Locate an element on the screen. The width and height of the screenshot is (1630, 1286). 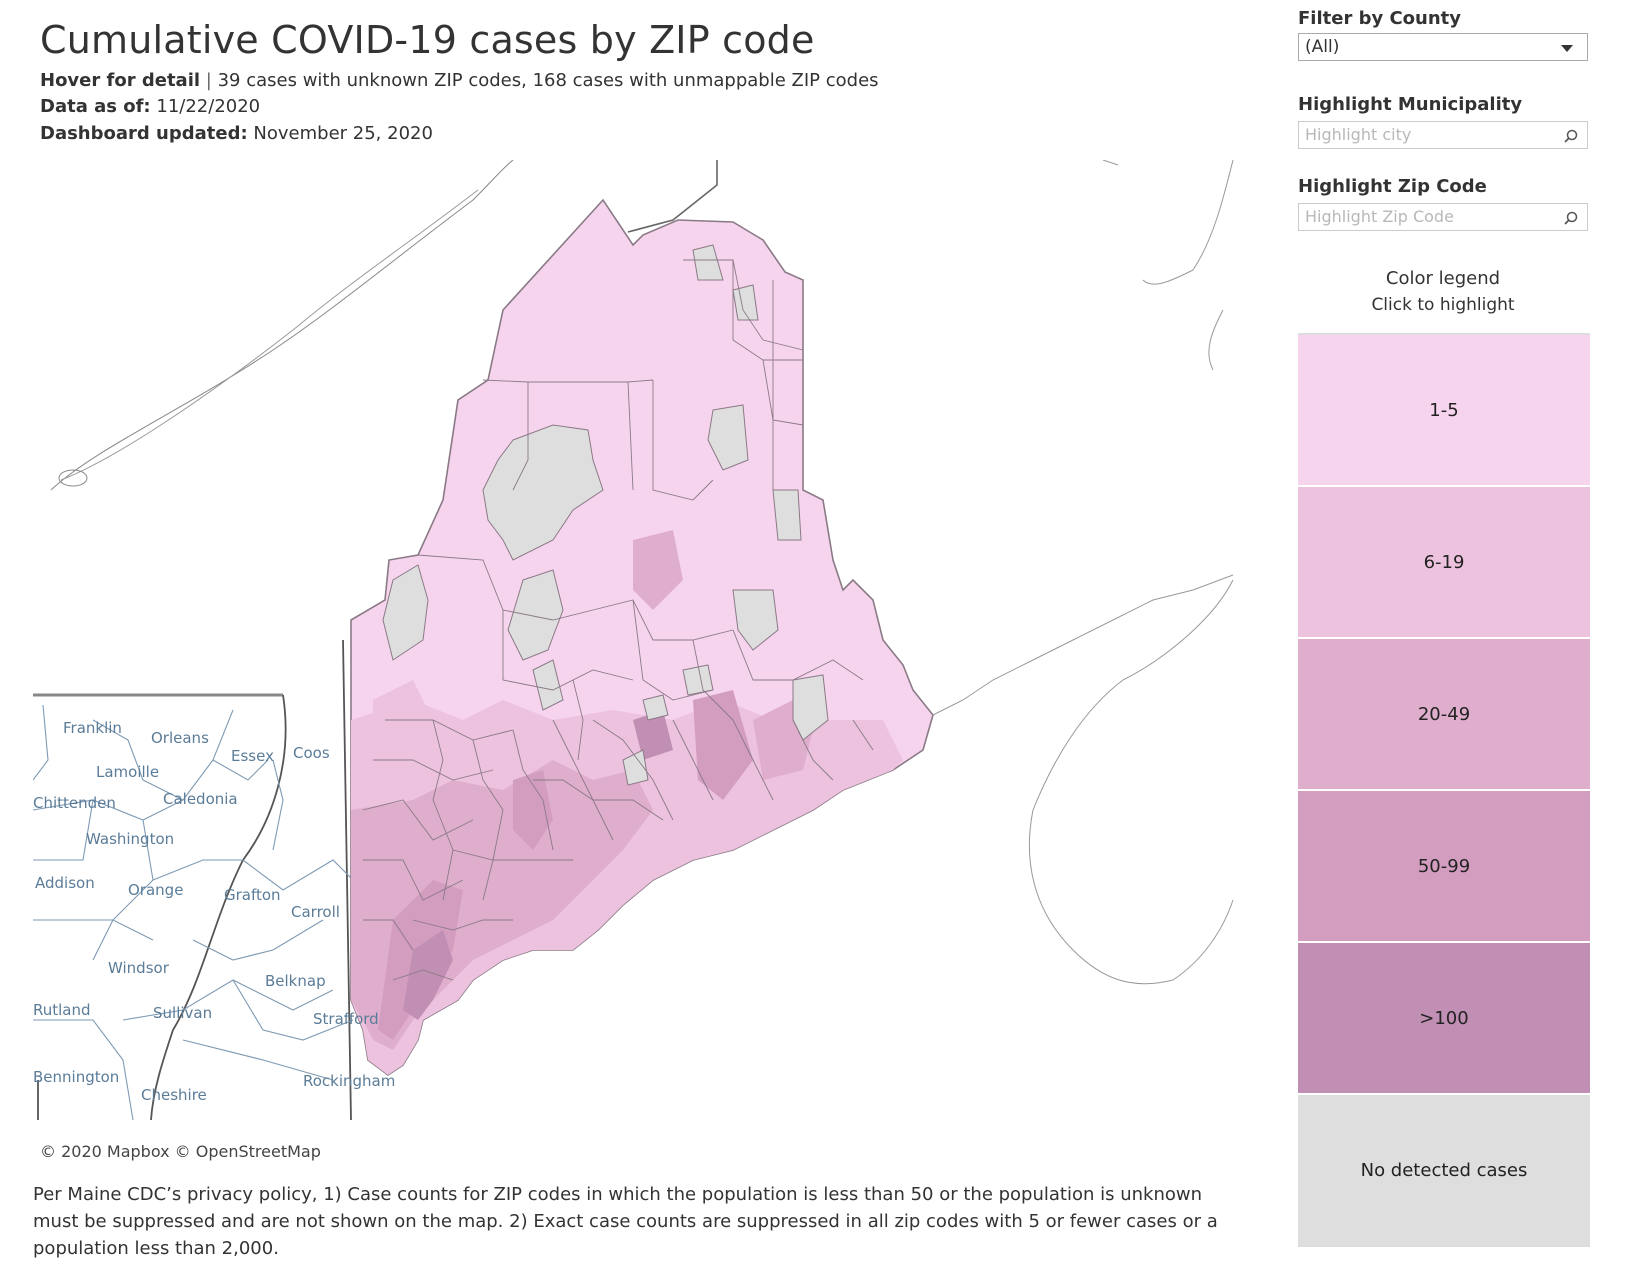
municipality-search-input: Highlight city is located at coordinates (1443, 135).